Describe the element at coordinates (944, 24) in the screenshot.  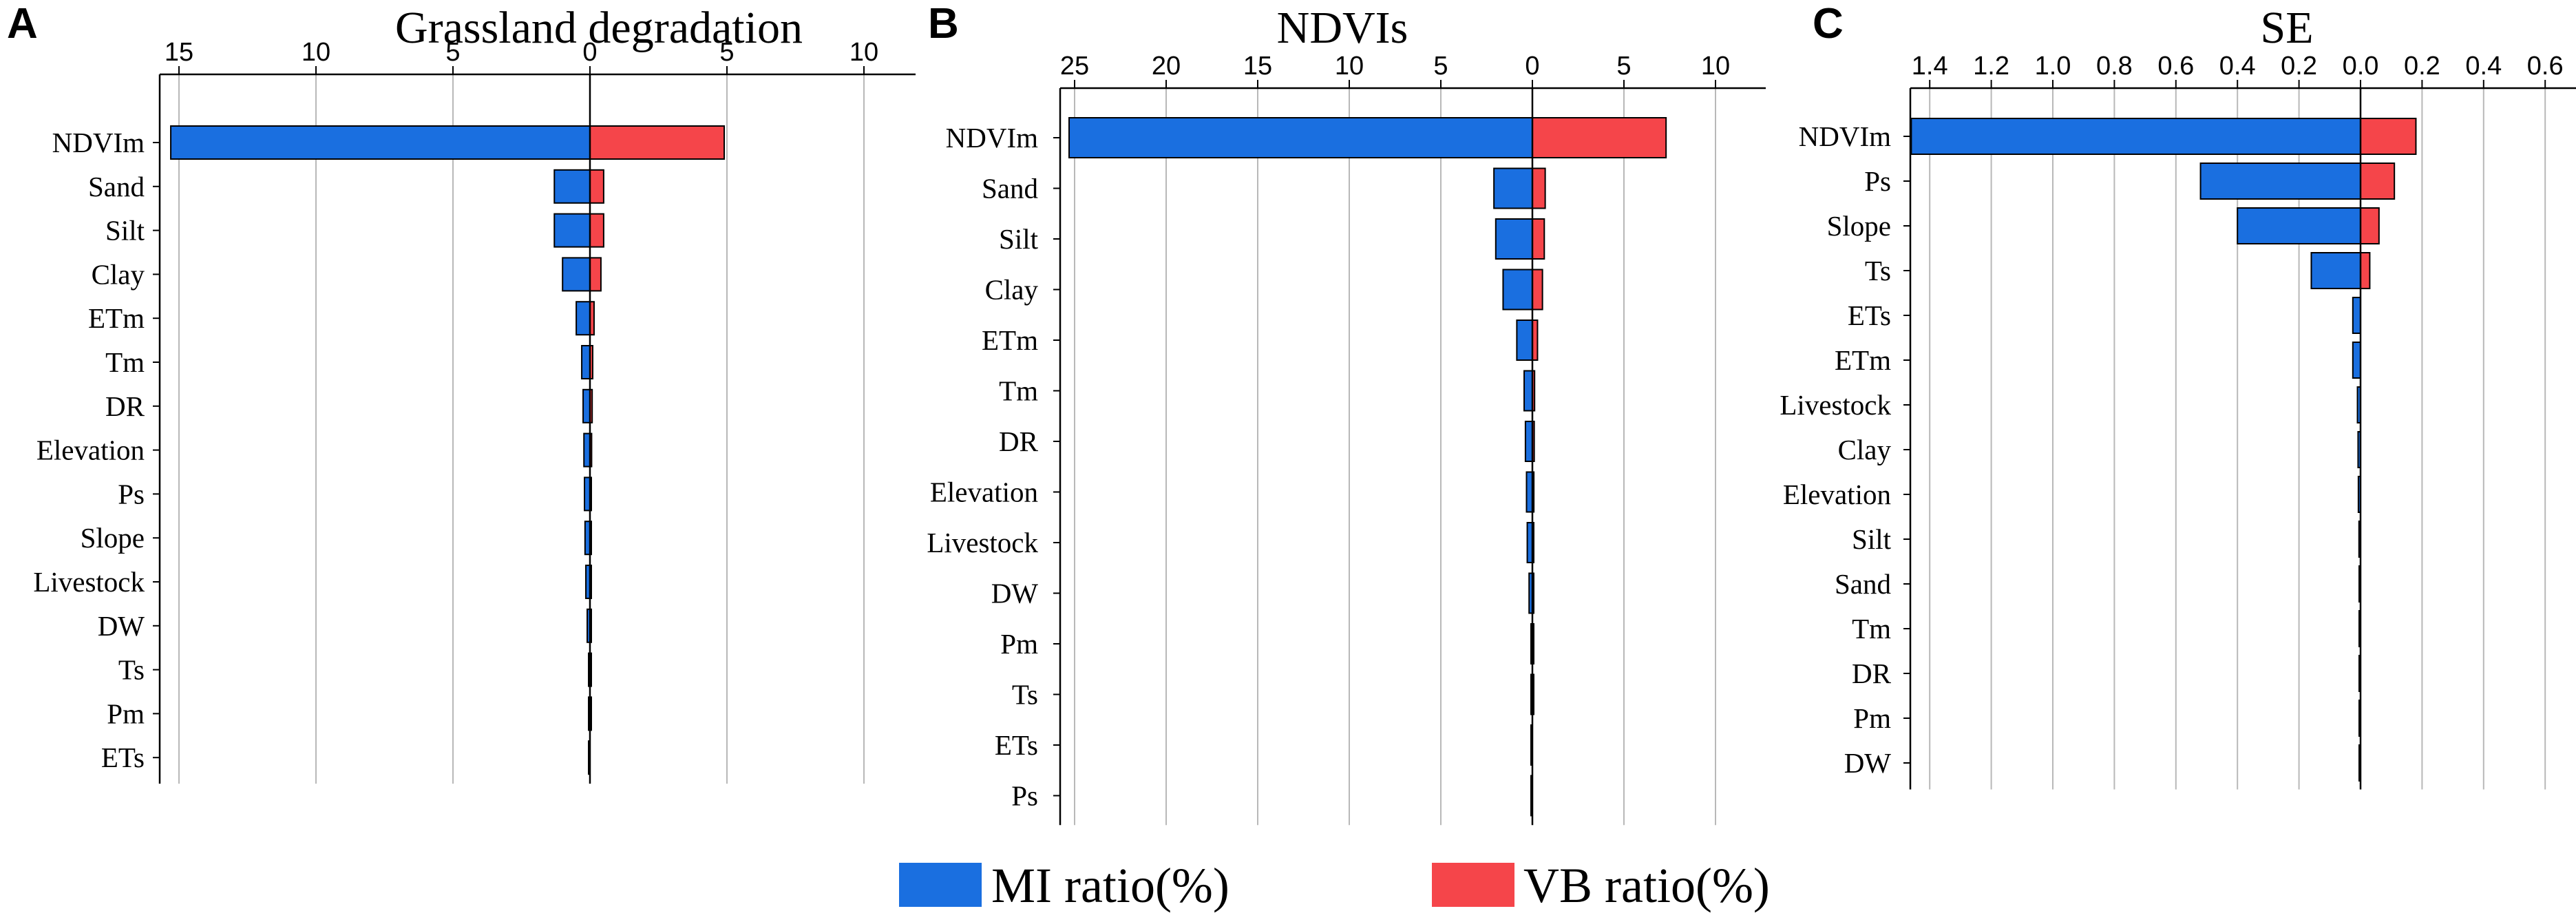
I see `panel-letter: B` at that location.